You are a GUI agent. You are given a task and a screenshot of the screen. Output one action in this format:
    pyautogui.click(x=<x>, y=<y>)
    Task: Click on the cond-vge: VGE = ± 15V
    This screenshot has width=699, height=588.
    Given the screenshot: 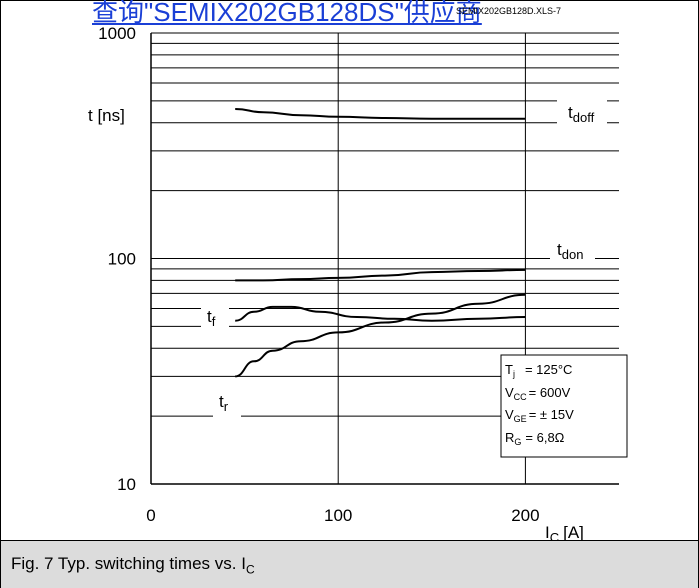 What is the action you would take?
    pyautogui.click(x=539, y=415)
    